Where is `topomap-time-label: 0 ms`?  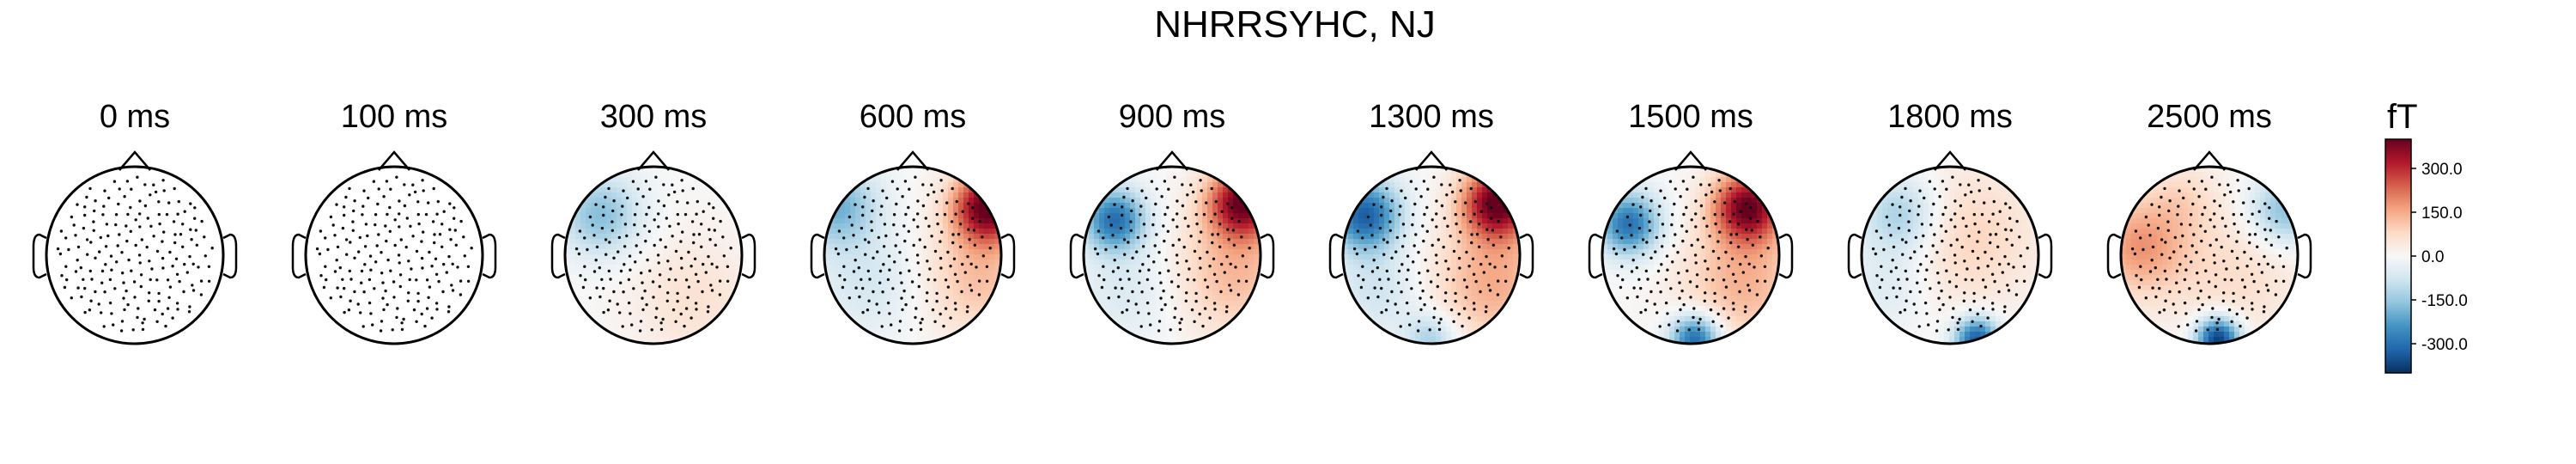
topomap-time-label: 0 ms is located at coordinates (135, 117).